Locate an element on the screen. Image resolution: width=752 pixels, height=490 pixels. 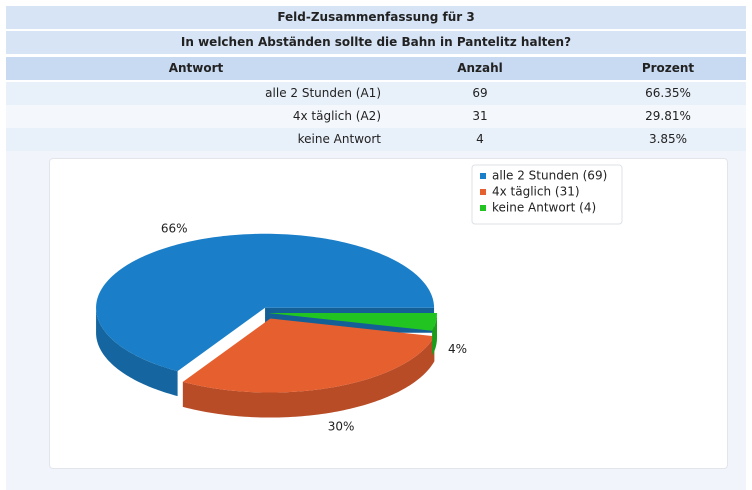
legend-entry: keine Antwort (4) is located at coordinates (544, 208).